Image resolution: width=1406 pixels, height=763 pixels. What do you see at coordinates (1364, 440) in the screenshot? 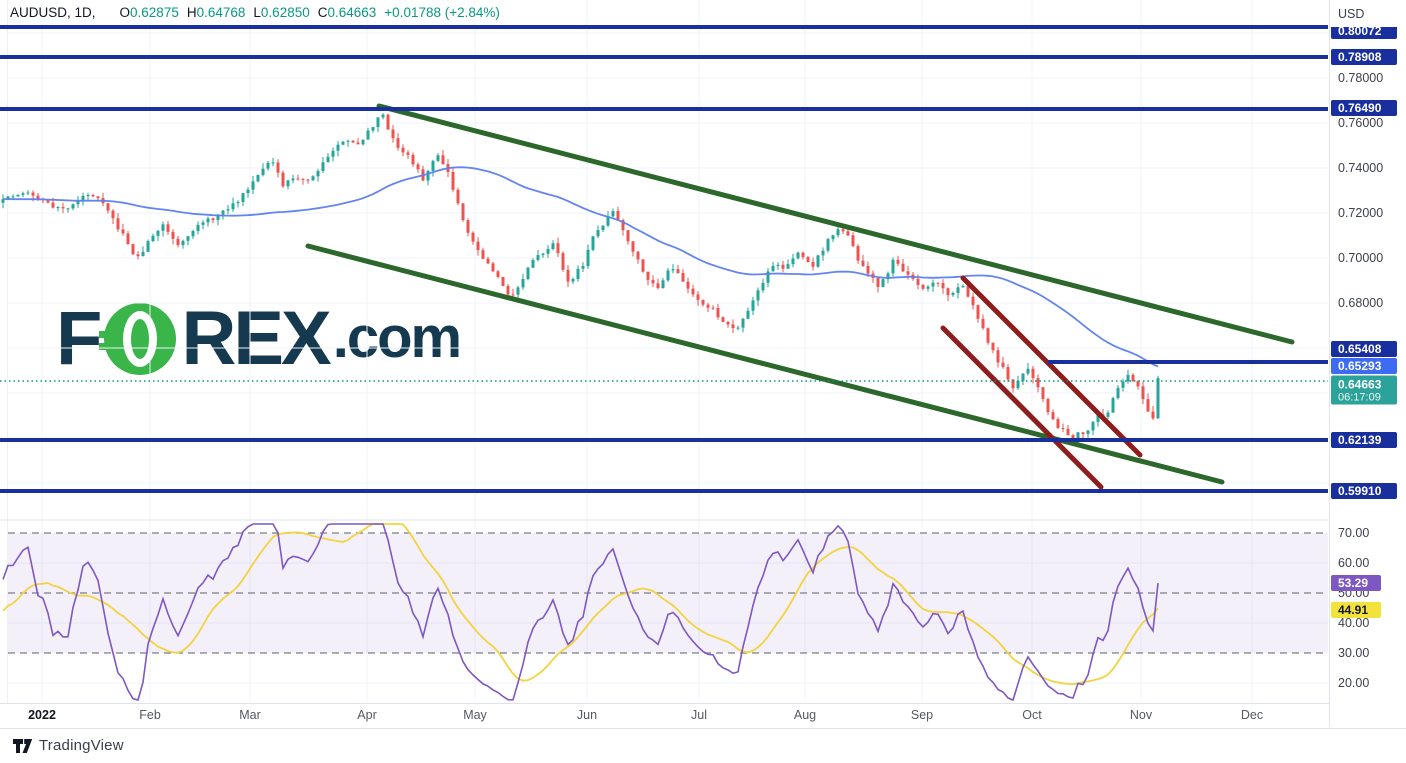
I see `price-badge-0.62139: 0.62139` at bounding box center [1364, 440].